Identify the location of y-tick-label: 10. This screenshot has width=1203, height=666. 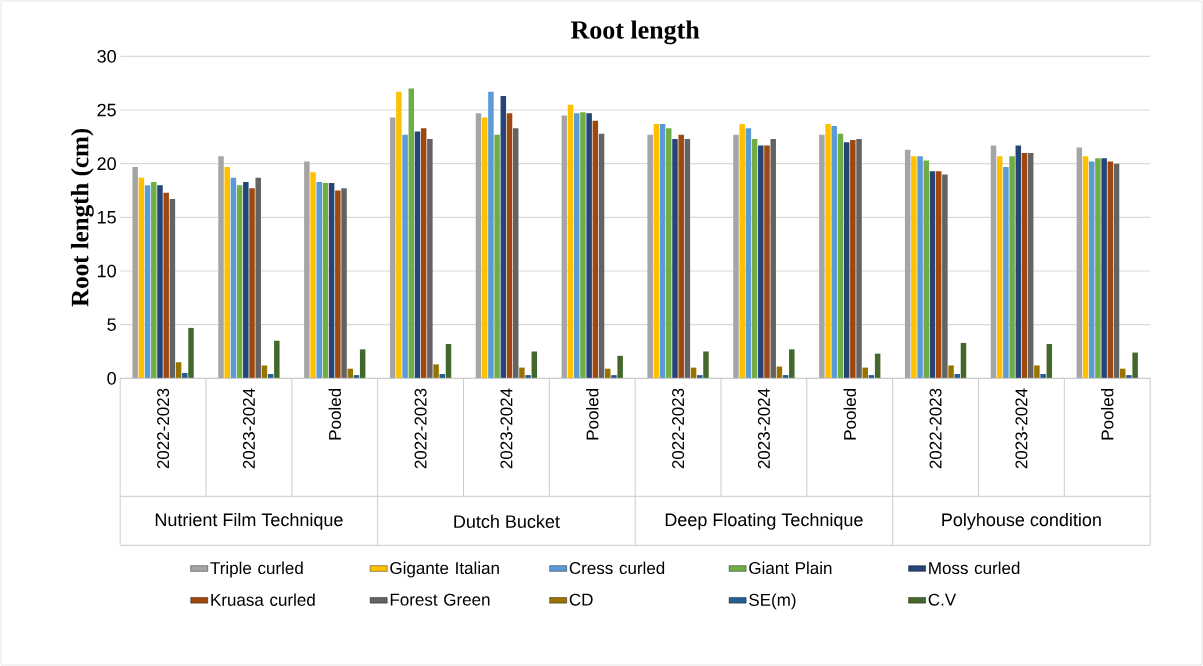
(106, 271).